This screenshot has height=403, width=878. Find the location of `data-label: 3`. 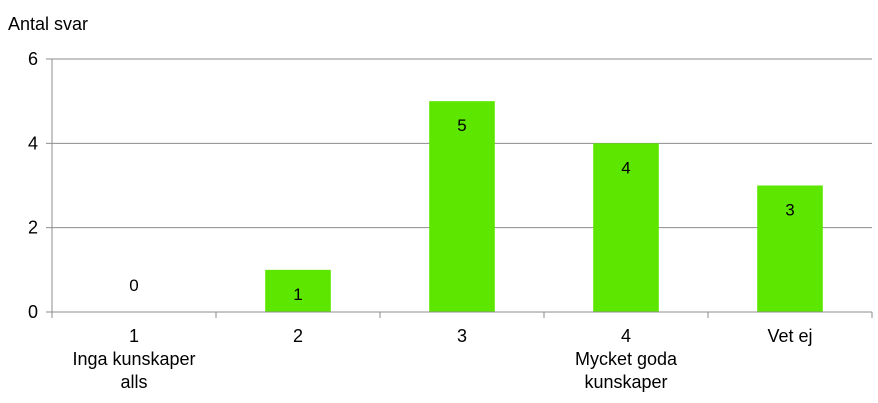

data-label: 3 is located at coordinates (789, 210).